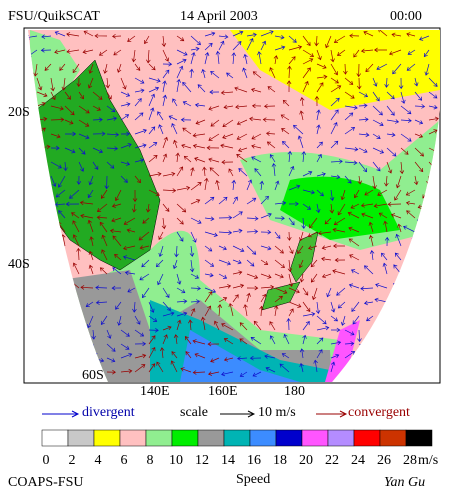 This screenshot has width=450, height=500. Describe the element at coordinates (72, 460) in the screenshot. I see `colorbar-label: 2` at that location.